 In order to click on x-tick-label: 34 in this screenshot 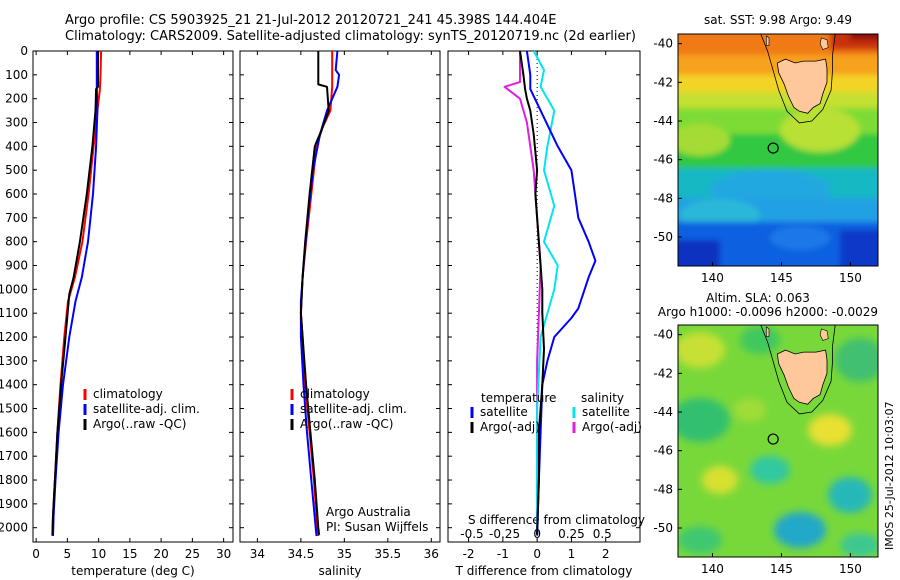, I will do `click(257, 554)`.